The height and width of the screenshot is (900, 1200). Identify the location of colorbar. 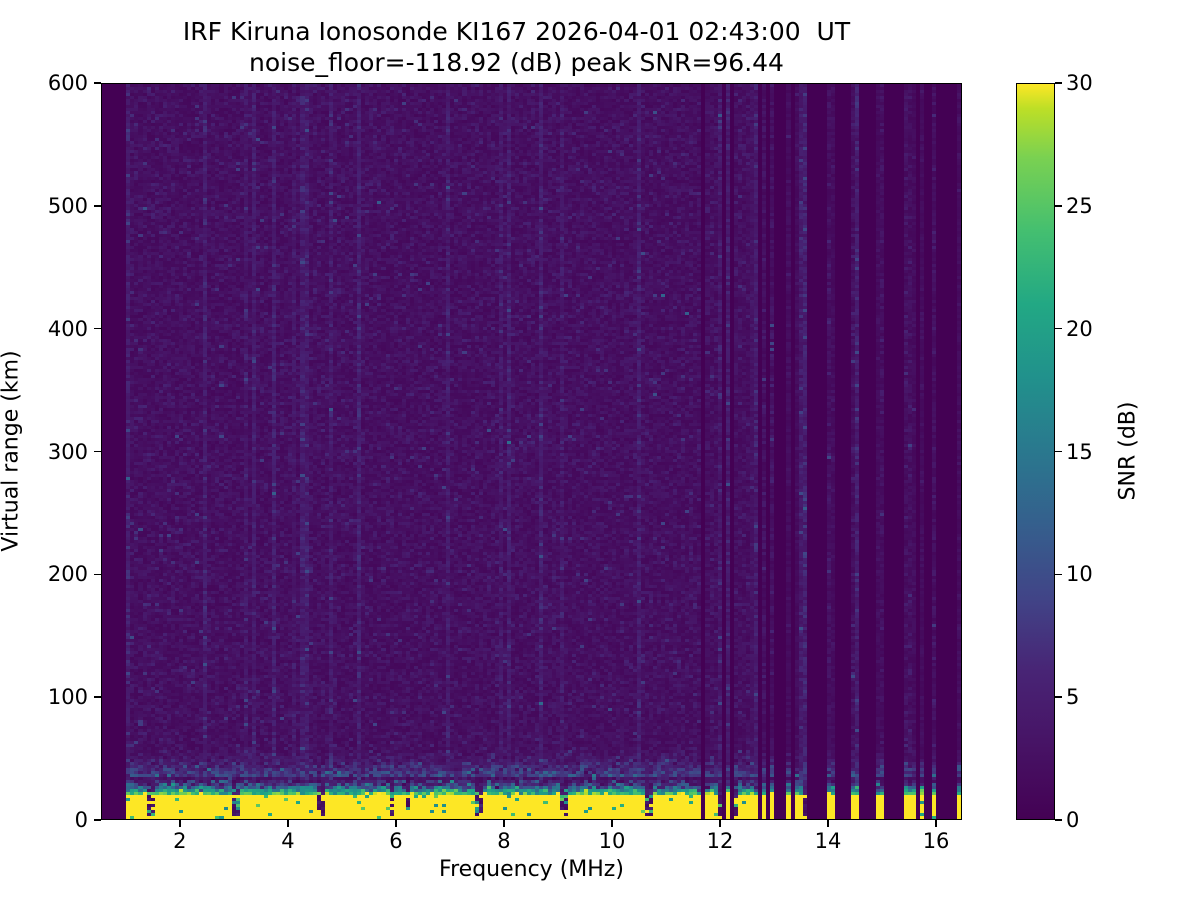
(1035, 451).